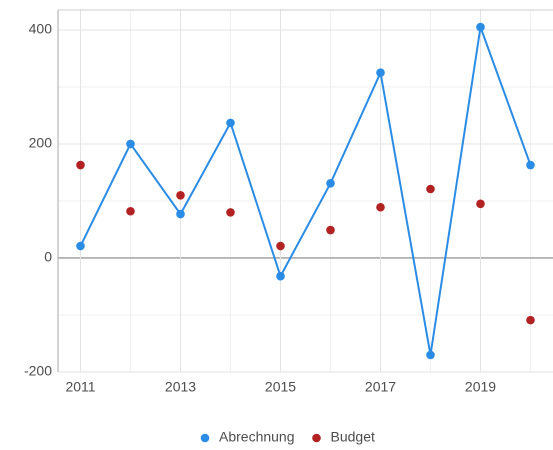 This screenshot has height=450, width=553. Describe the element at coordinates (180, 387) in the screenshot. I see `x-tick-label: 2013` at that location.